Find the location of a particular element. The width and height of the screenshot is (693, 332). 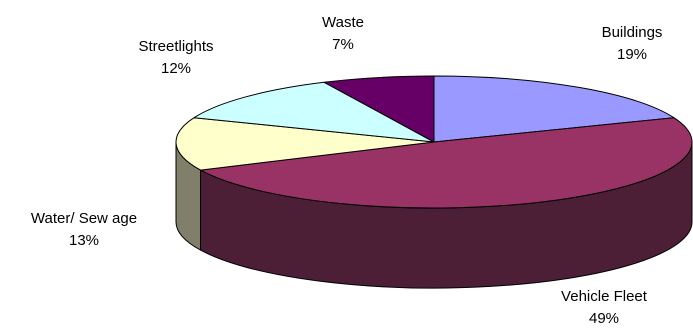

label-water-sewage-name: Water/ Sew age is located at coordinates (84, 218).